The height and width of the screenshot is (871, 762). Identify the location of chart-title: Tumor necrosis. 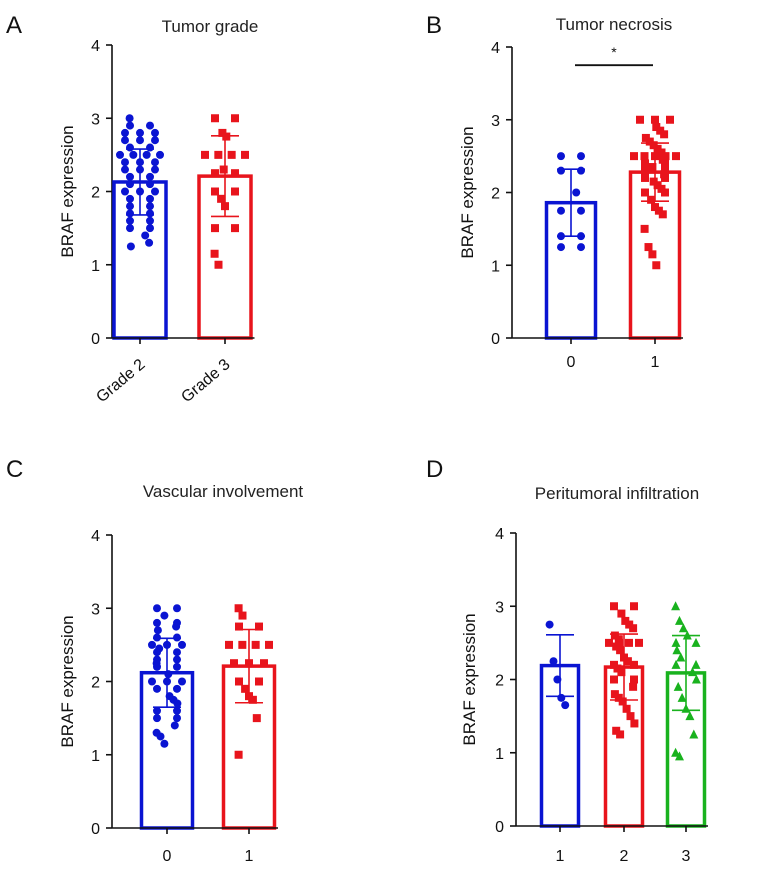
(614, 24).